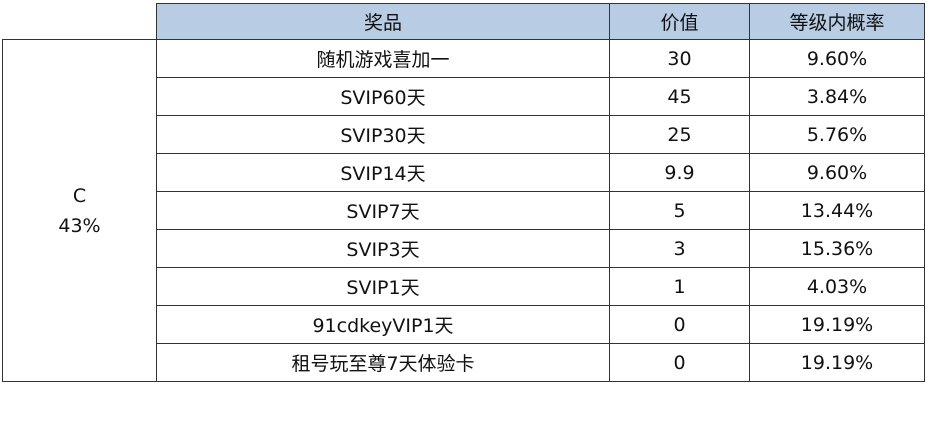 The height and width of the screenshot is (442, 934). I want to click on table-row: SVIP60天 45 3.84%, so click(464, 96).